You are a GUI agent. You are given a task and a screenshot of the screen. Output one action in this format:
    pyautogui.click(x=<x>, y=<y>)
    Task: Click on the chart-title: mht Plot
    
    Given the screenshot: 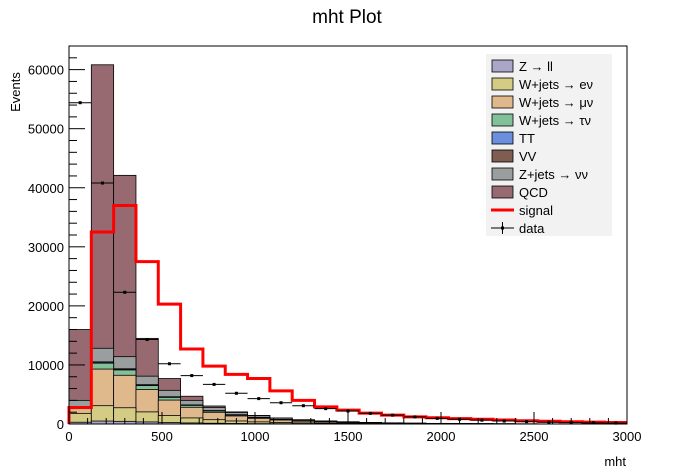 What is the action you would take?
    pyautogui.click(x=347, y=17)
    